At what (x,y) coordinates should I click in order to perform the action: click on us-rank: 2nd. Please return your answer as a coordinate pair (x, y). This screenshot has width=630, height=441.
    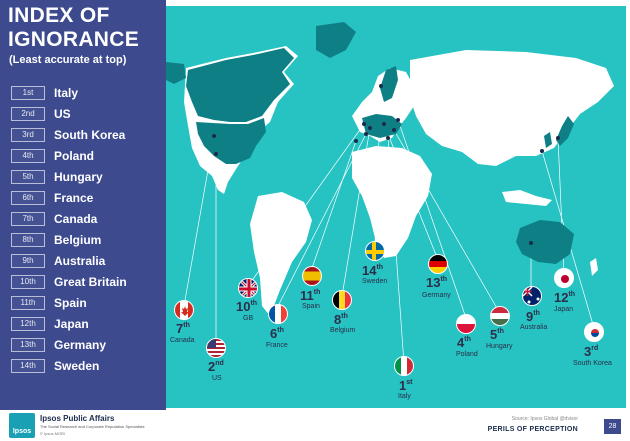
    Looking at the image, I should click on (216, 366).